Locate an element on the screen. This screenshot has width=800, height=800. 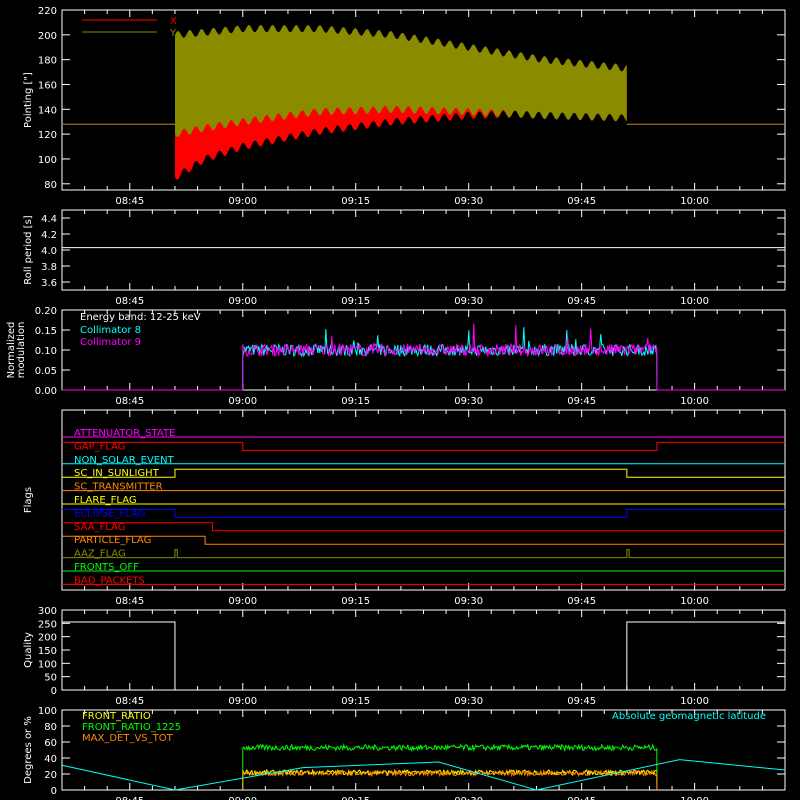
y-axis-label: Flags is located at coordinates (28, 500).